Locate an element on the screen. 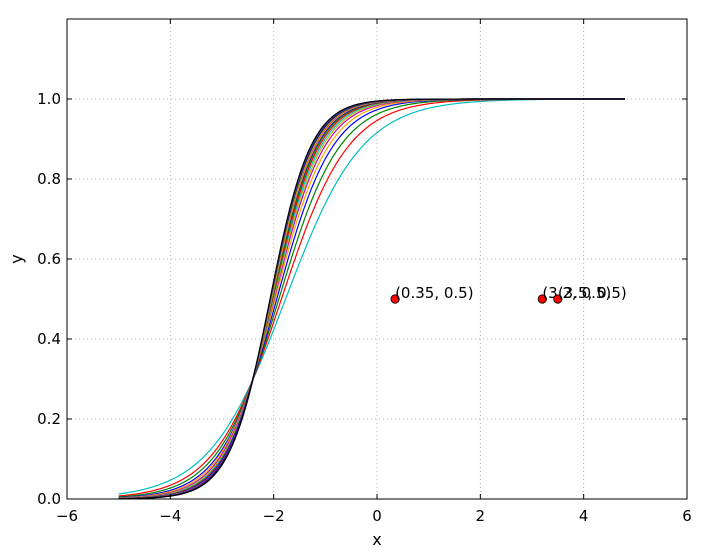 The width and height of the screenshot is (702, 557). y-tick-label: 0.6 is located at coordinates (49, 259).